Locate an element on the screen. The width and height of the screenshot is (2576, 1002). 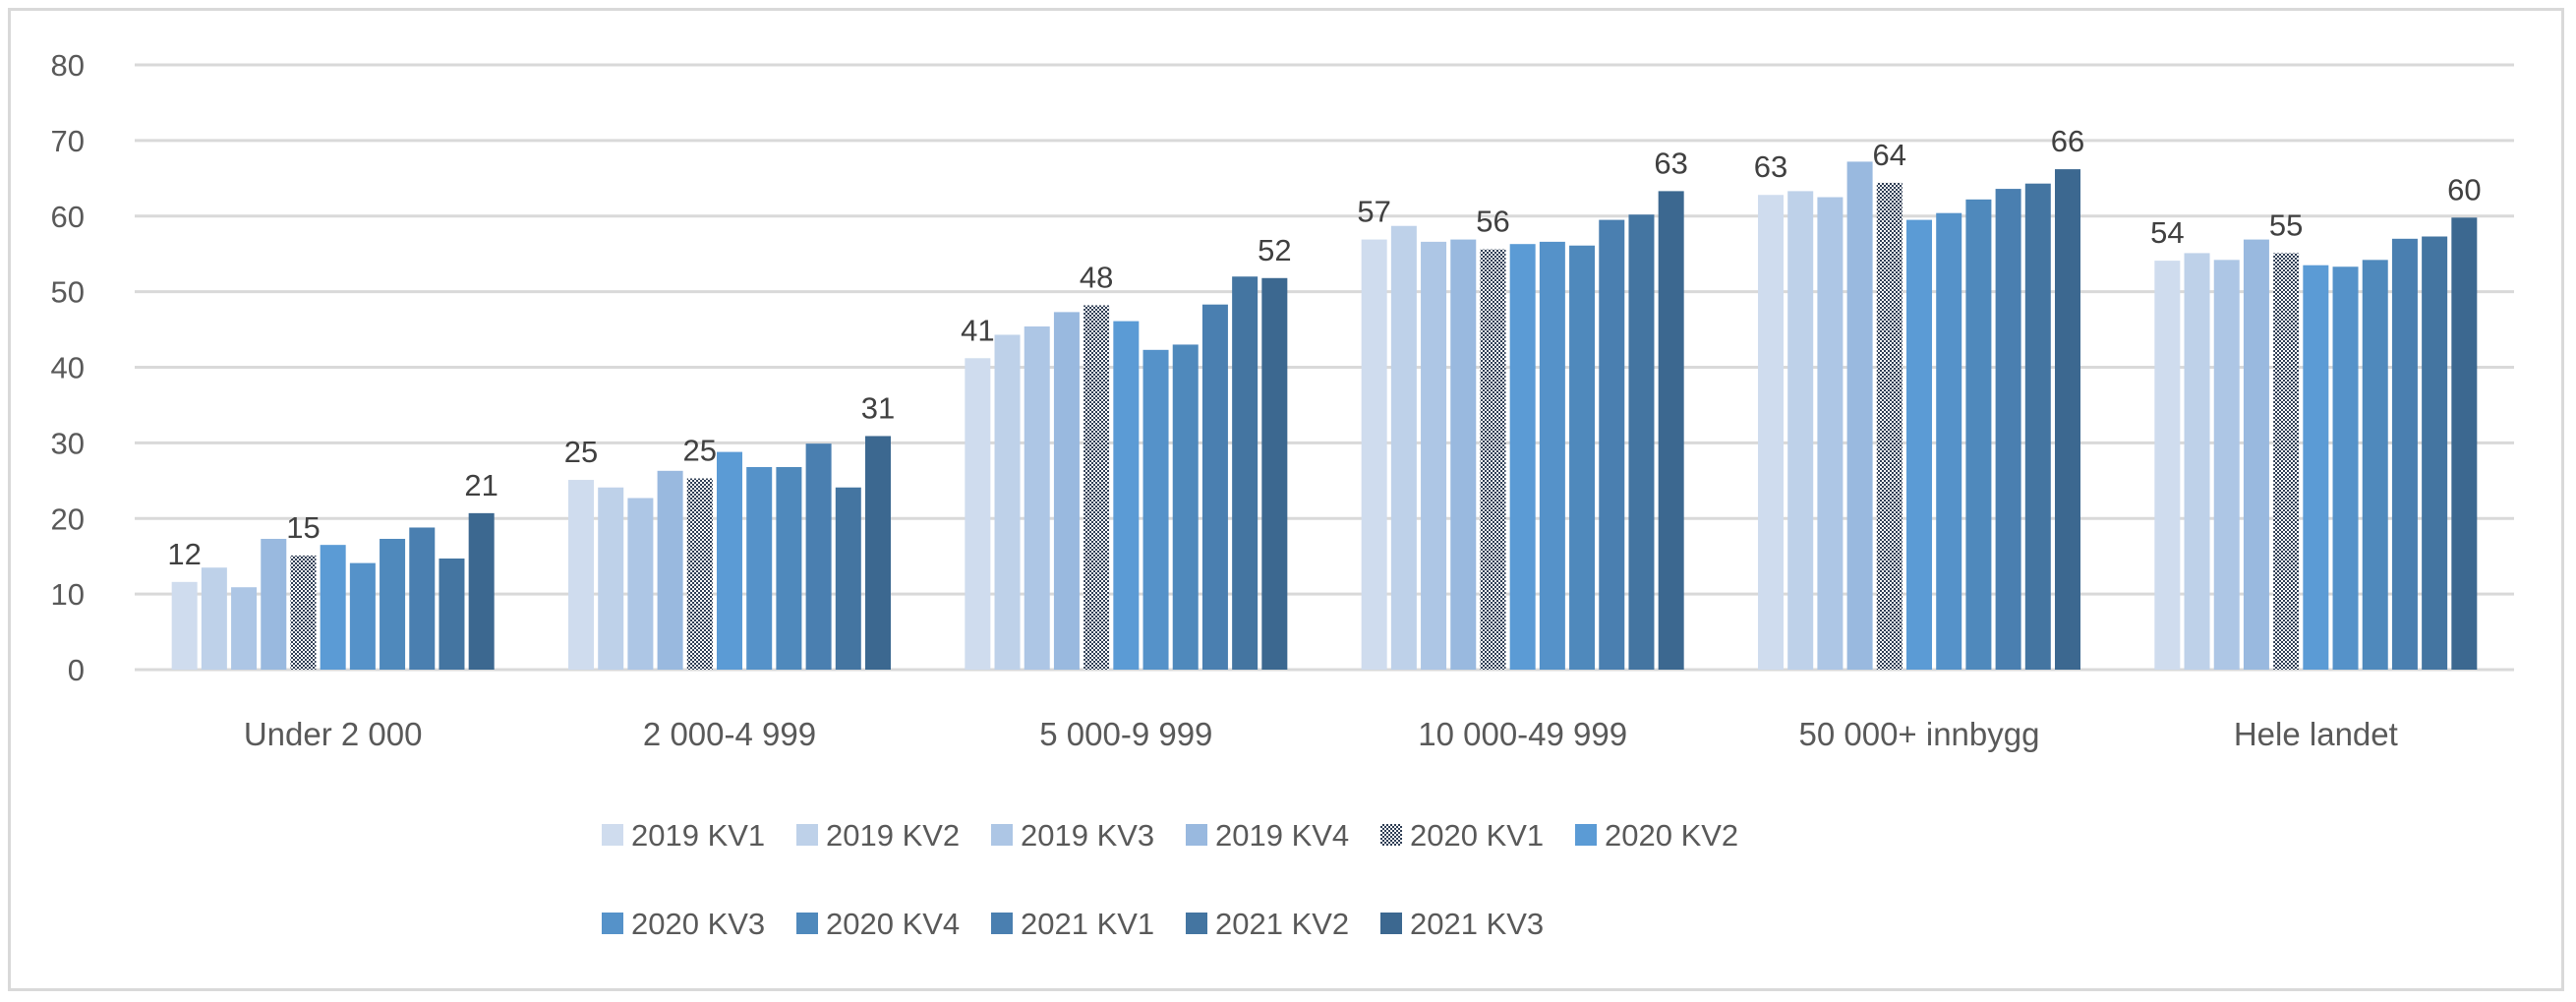
legend-label: 2020 KV4 is located at coordinates (893, 924).